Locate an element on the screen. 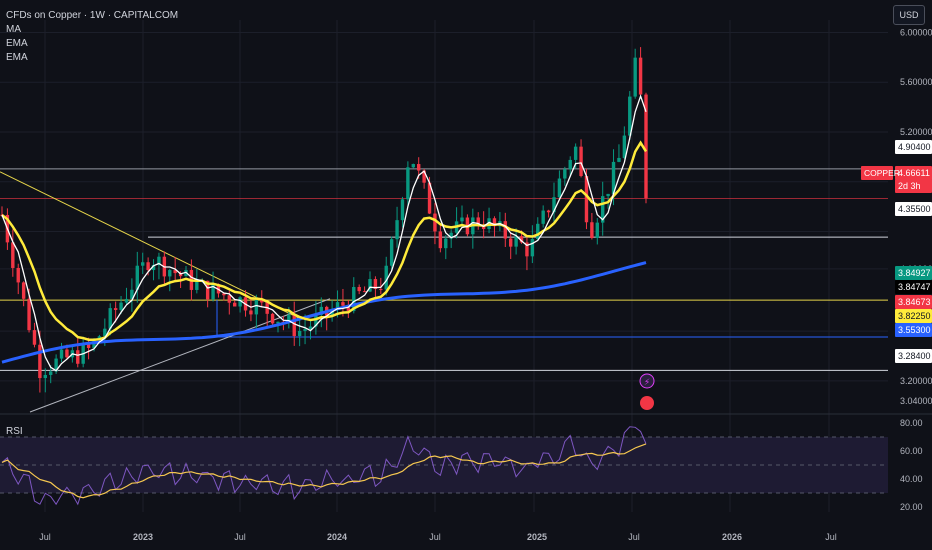 This screenshot has height=550, width=932. rsi-axis-tick: 80.00 is located at coordinates (911, 423).